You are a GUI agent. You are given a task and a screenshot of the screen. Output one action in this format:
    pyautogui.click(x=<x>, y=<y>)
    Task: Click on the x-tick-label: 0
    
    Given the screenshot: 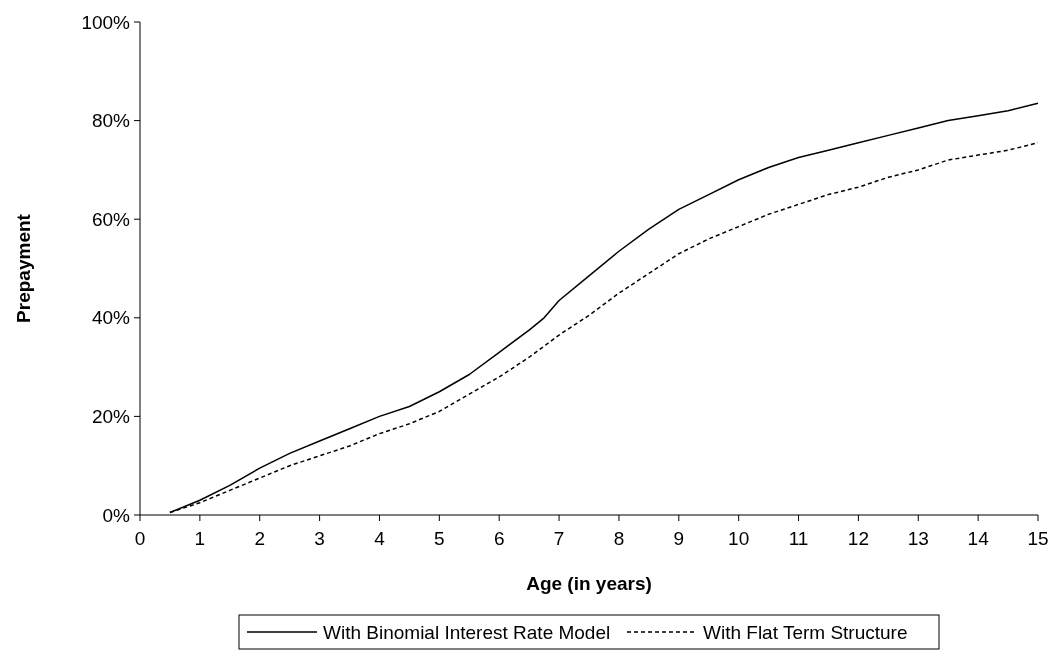 What is the action you would take?
    pyautogui.click(x=140, y=538)
    